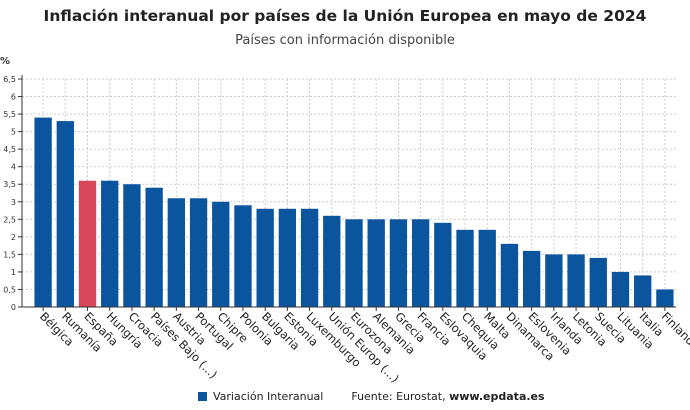 This screenshot has height=410, width=690. I want to click on bar-croacia, so click(132, 245).